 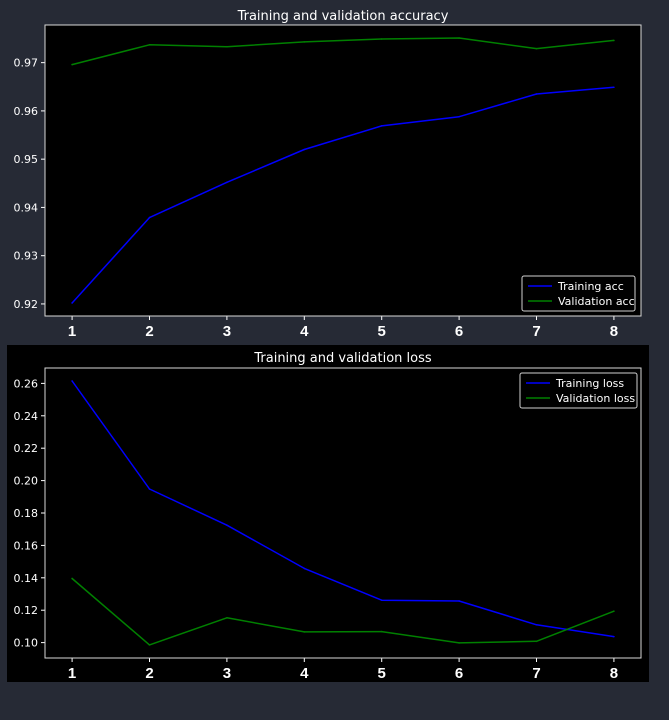 What do you see at coordinates (595, 398) in the screenshot?
I see `legend-label: Validation loss` at bounding box center [595, 398].